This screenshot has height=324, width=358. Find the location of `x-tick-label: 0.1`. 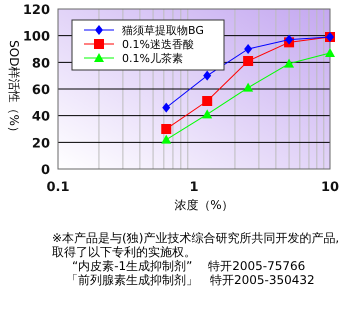

x-tick-label: 0.1 is located at coordinates (58, 187).